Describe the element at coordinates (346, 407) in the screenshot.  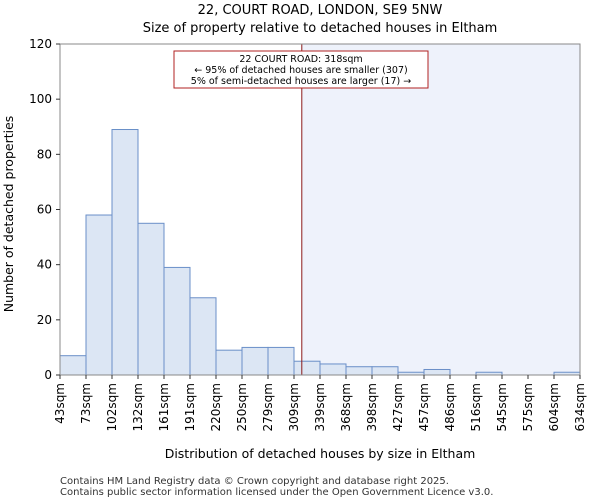
I see `x-tick-label: 368sqm` at that location.